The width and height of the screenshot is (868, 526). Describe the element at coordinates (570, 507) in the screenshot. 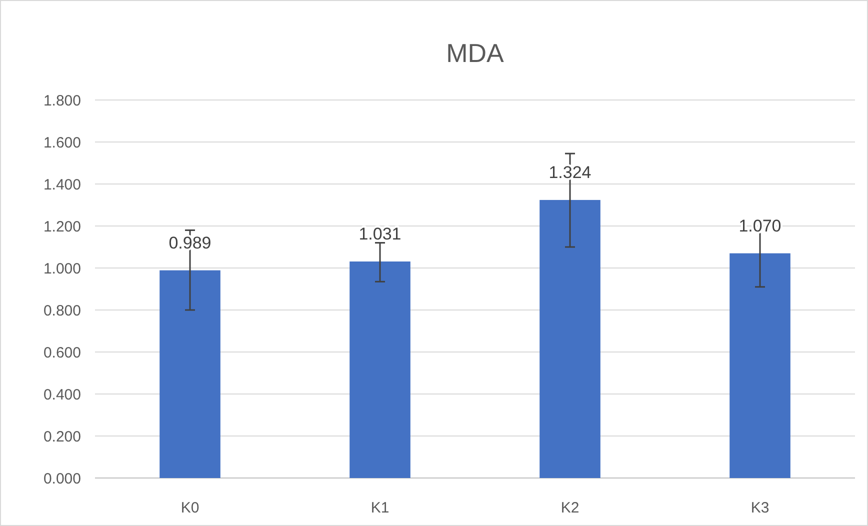

I see `x-tick-label: K2` at that location.